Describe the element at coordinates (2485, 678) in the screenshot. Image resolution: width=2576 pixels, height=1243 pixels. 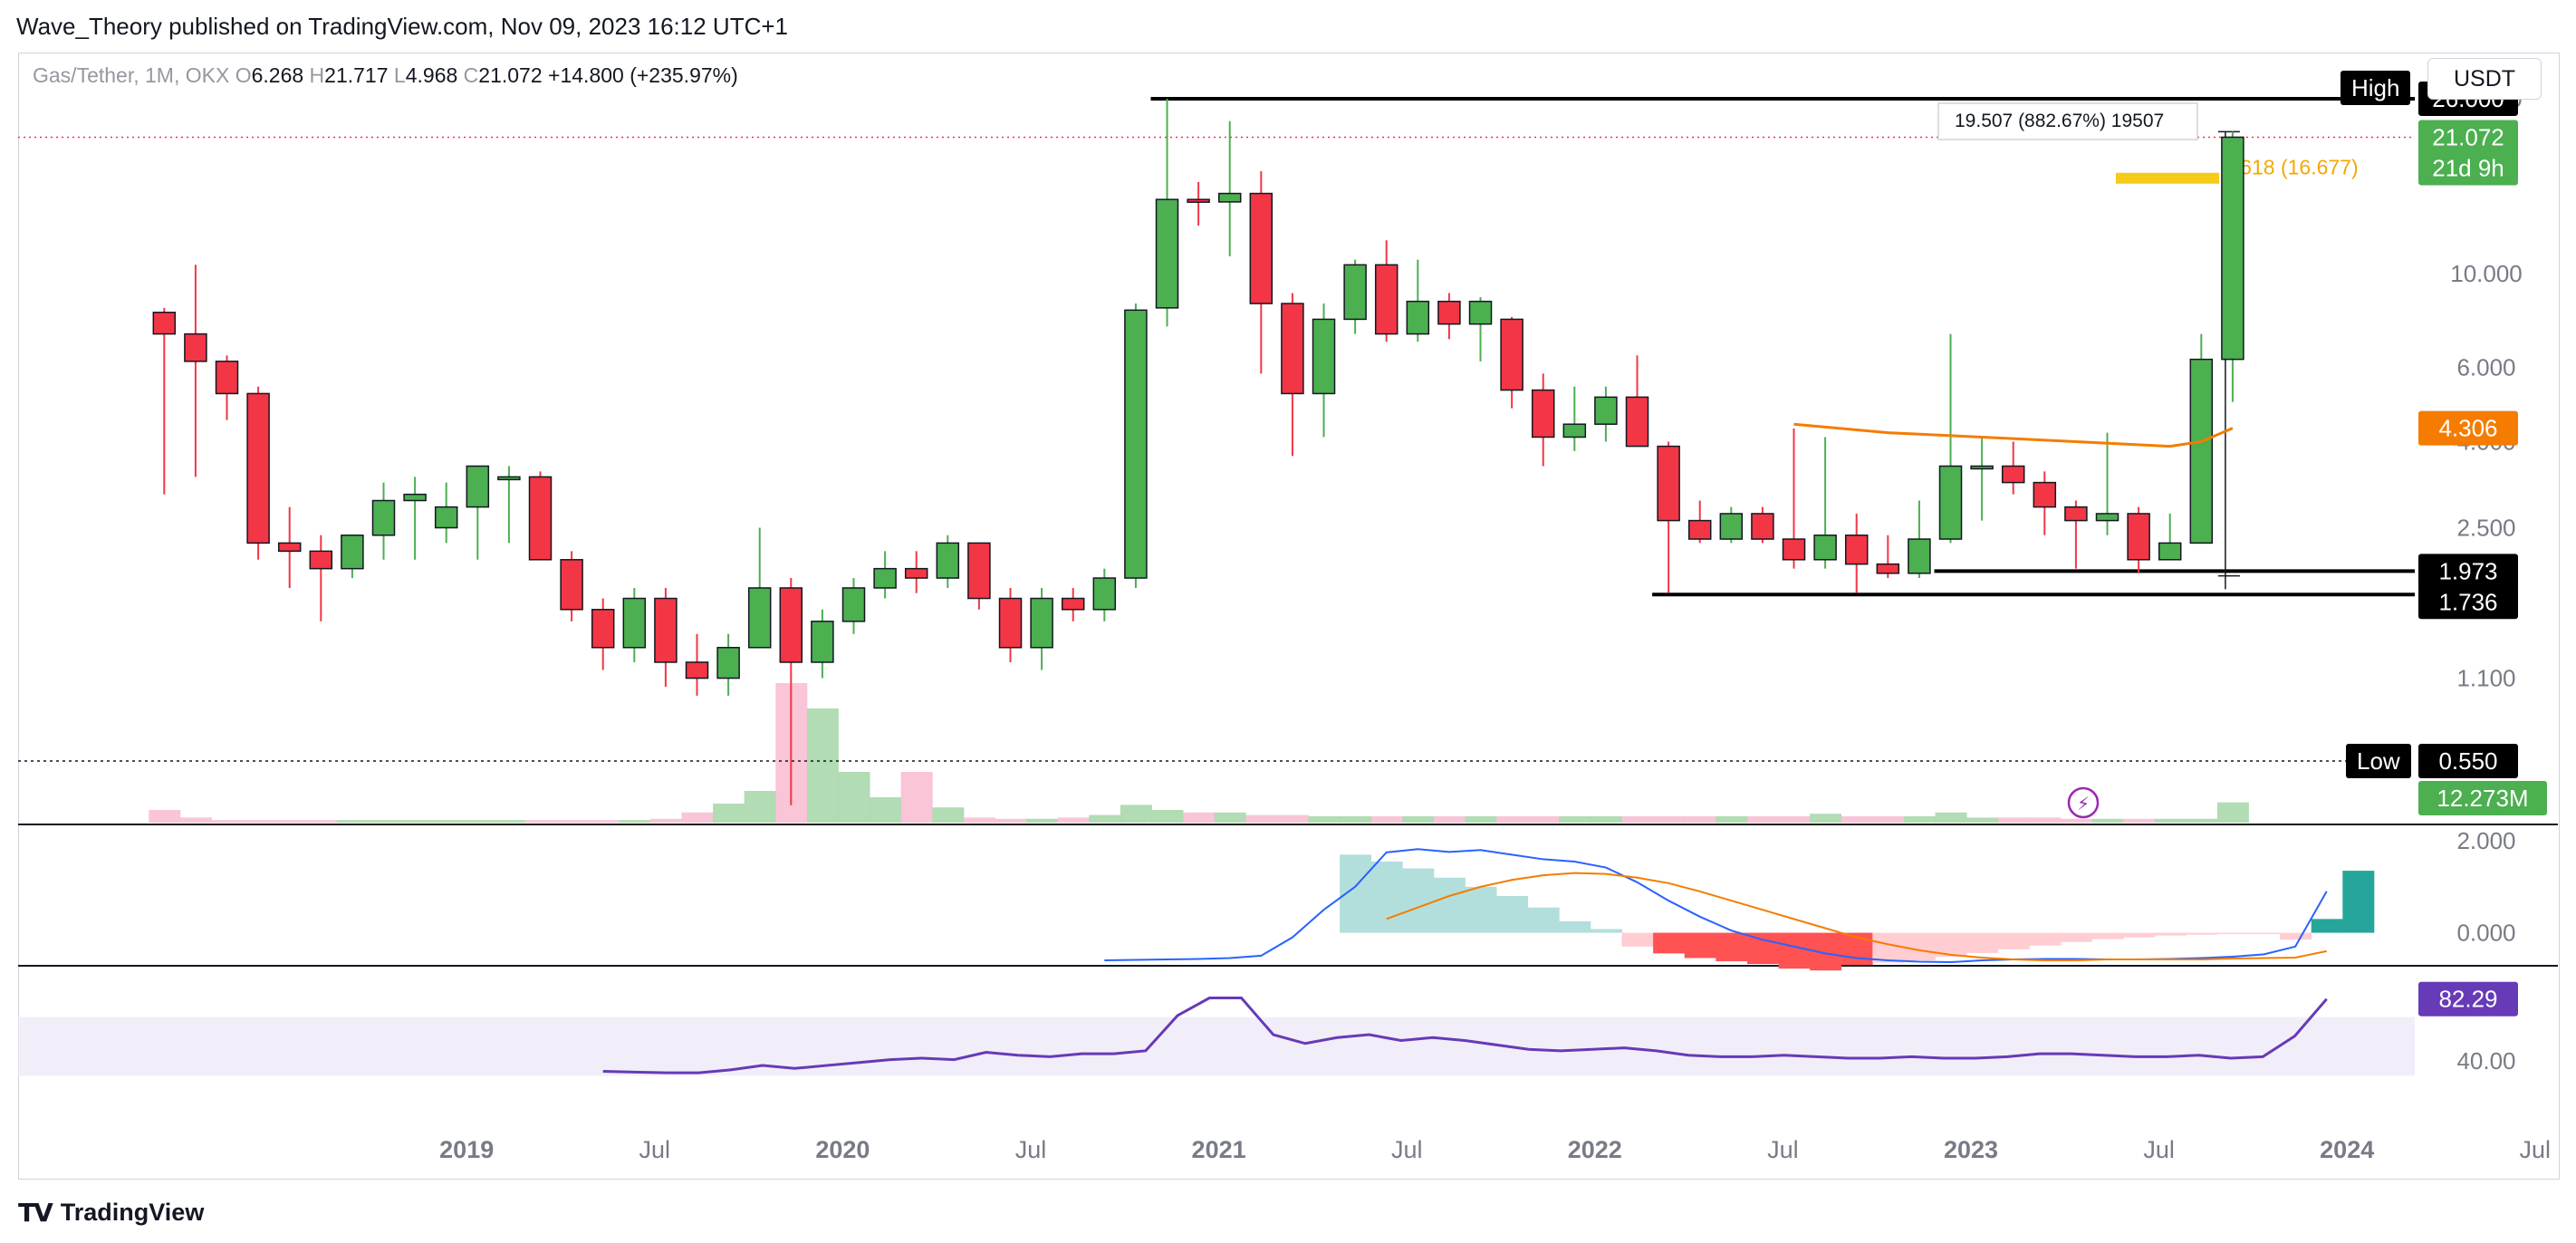
I see `price-axis-tick: 1.100` at that location.